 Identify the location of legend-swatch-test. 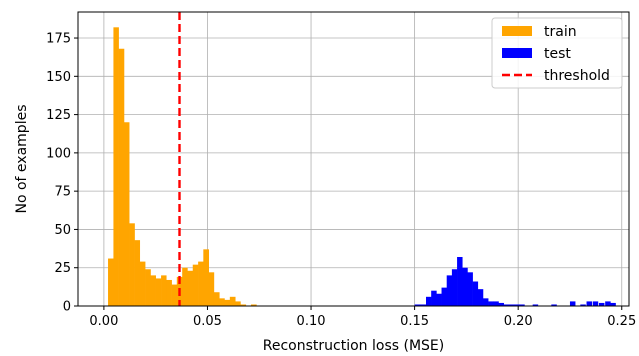
(517, 53).